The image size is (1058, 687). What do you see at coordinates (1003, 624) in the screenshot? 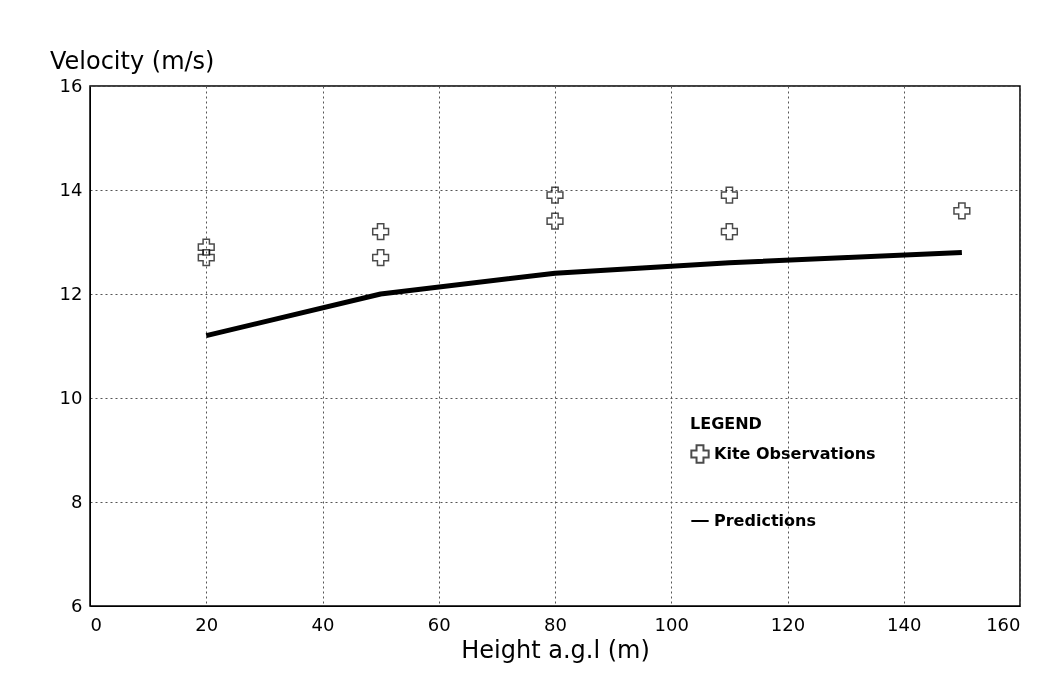
I see `x-tick-label: 160` at bounding box center [1003, 624].